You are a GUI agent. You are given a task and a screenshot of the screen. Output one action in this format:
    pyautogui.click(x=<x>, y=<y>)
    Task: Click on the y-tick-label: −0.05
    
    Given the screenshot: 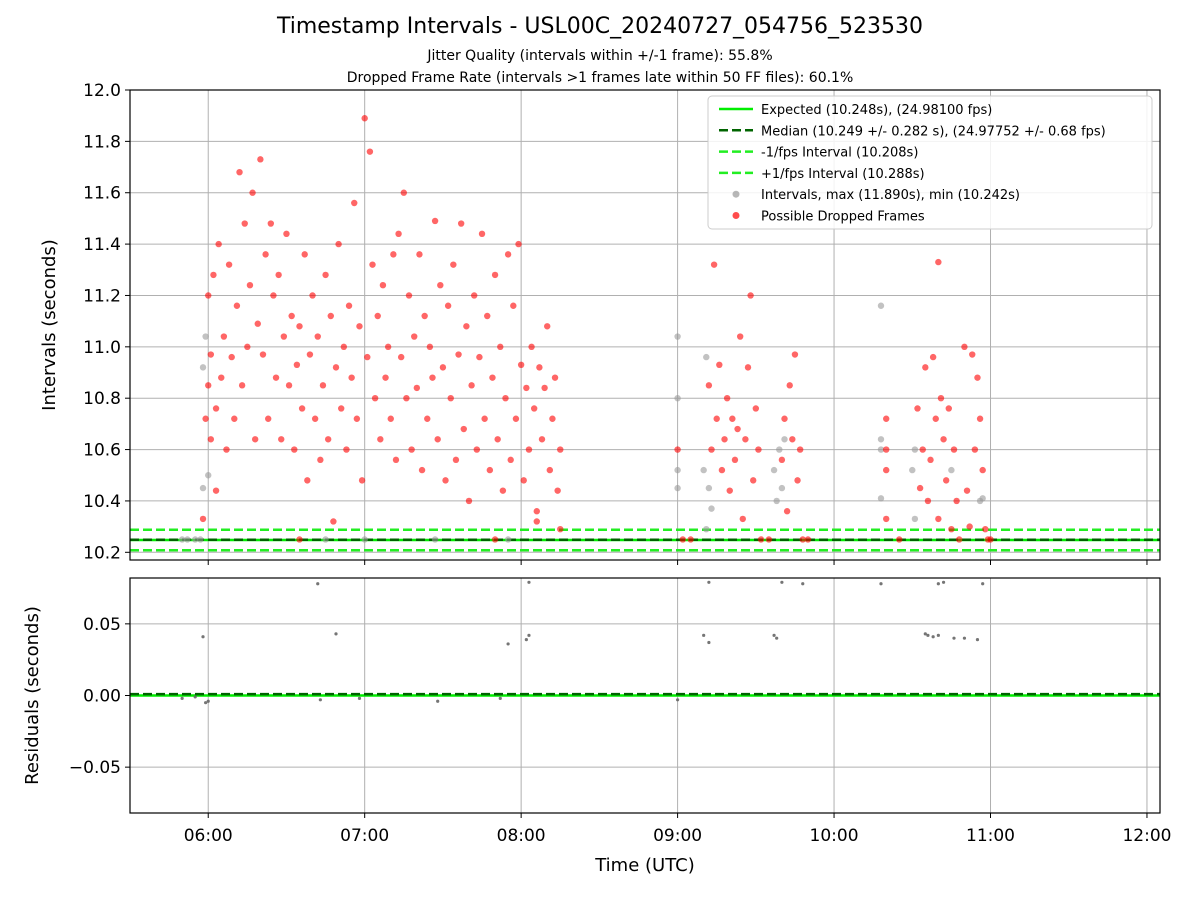 What is the action you would take?
    pyautogui.click(x=95, y=768)
    